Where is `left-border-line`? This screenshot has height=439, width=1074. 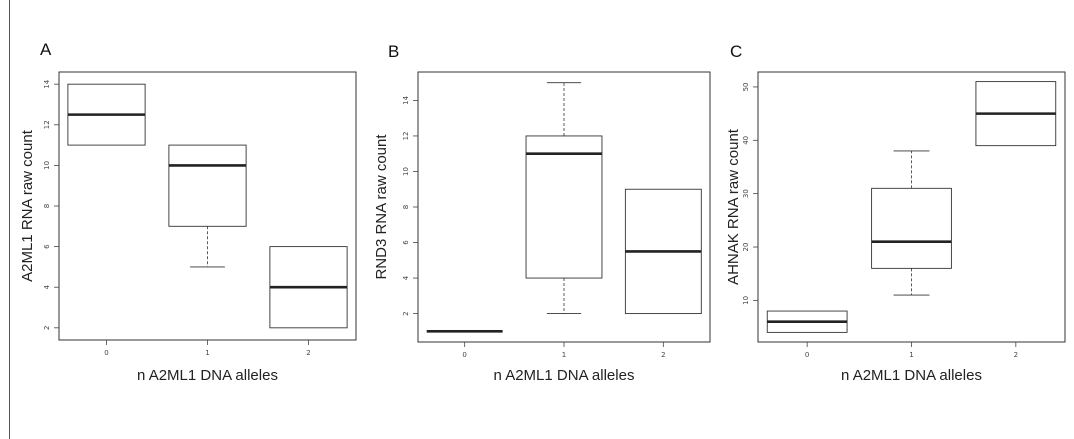
left-border-line is located at coordinates (9, 219).